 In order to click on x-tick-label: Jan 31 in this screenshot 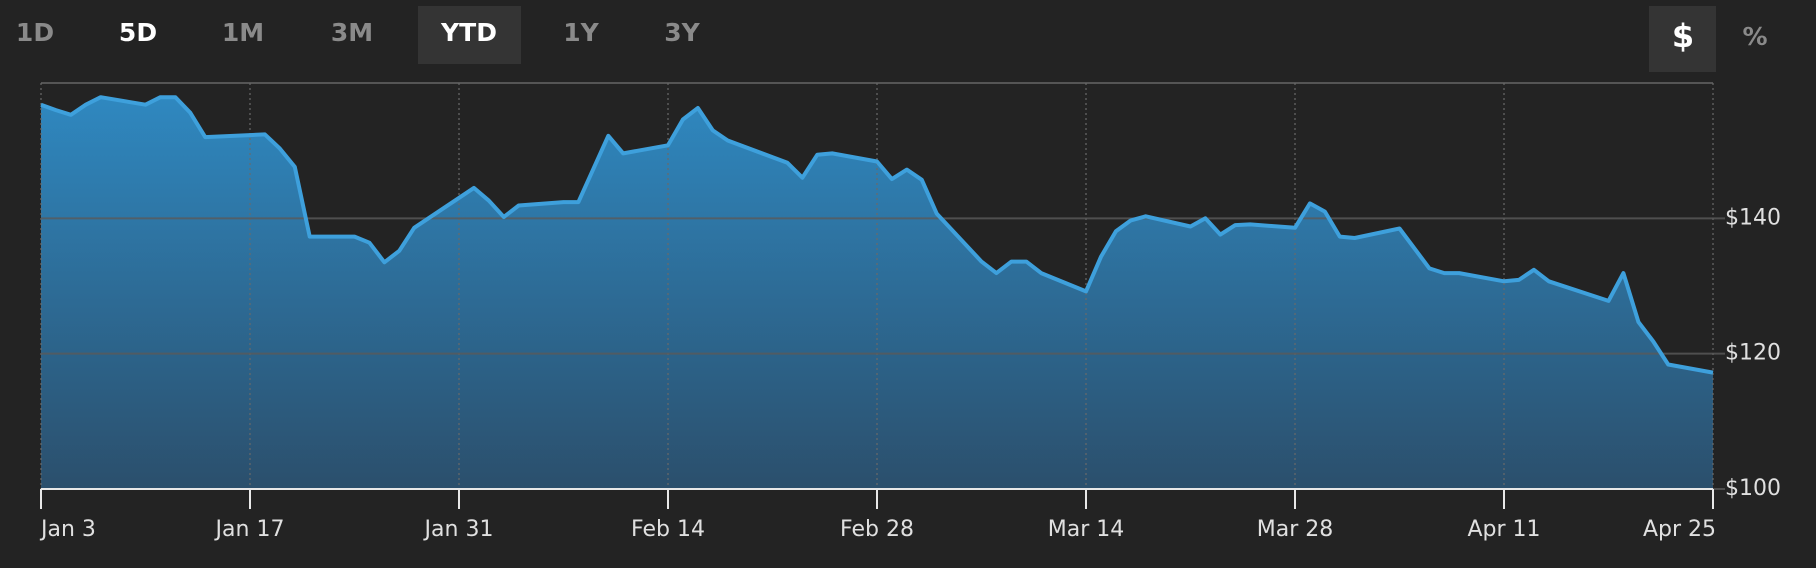, I will do `click(458, 529)`.